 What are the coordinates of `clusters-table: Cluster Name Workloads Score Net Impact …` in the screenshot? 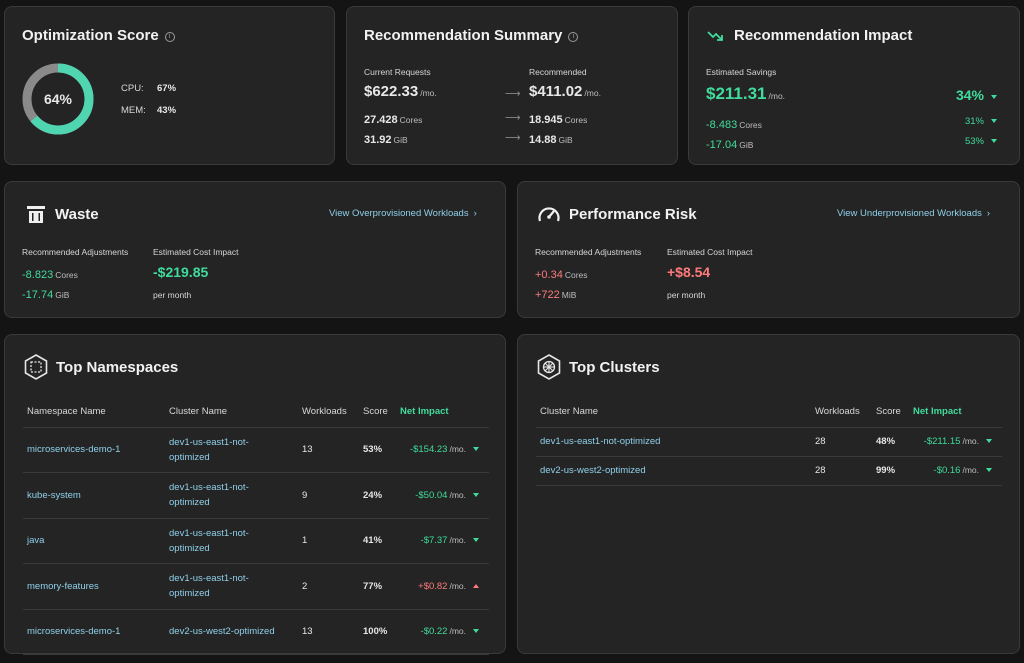 It's located at (769, 441).